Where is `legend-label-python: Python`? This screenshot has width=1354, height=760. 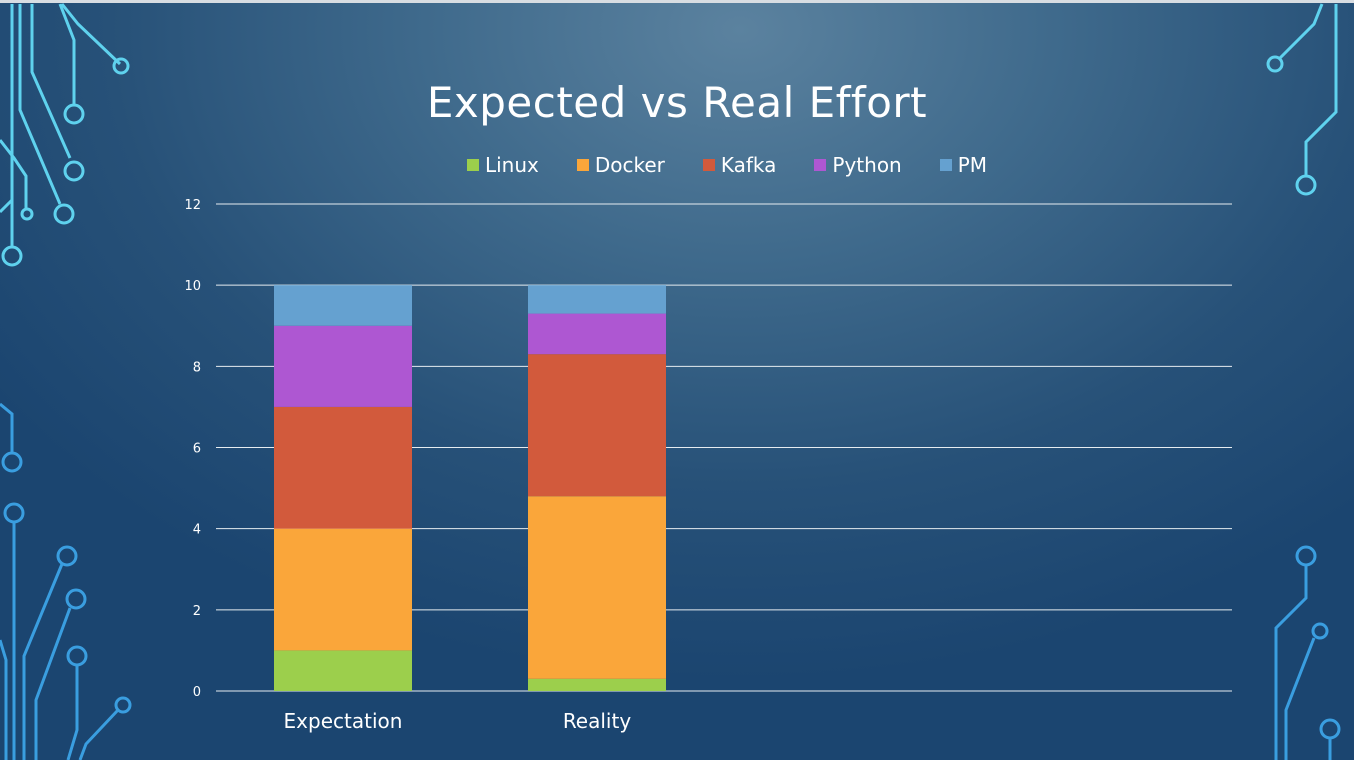
legend-label-python: Python is located at coordinates (867, 165).